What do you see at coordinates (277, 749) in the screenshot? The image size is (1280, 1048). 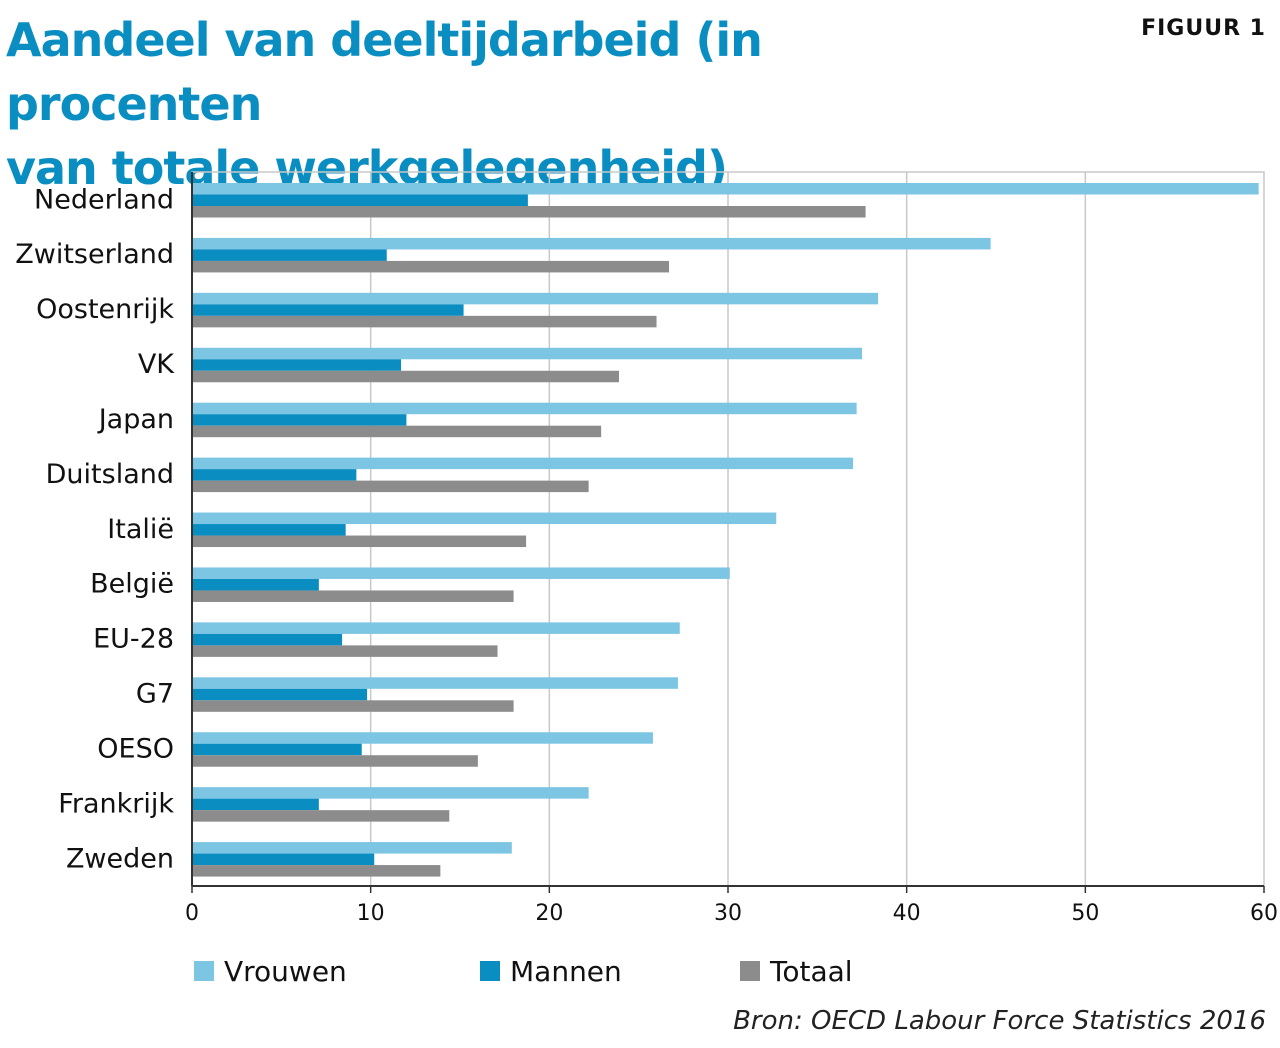 I see `bar-oeso-mannen` at bounding box center [277, 749].